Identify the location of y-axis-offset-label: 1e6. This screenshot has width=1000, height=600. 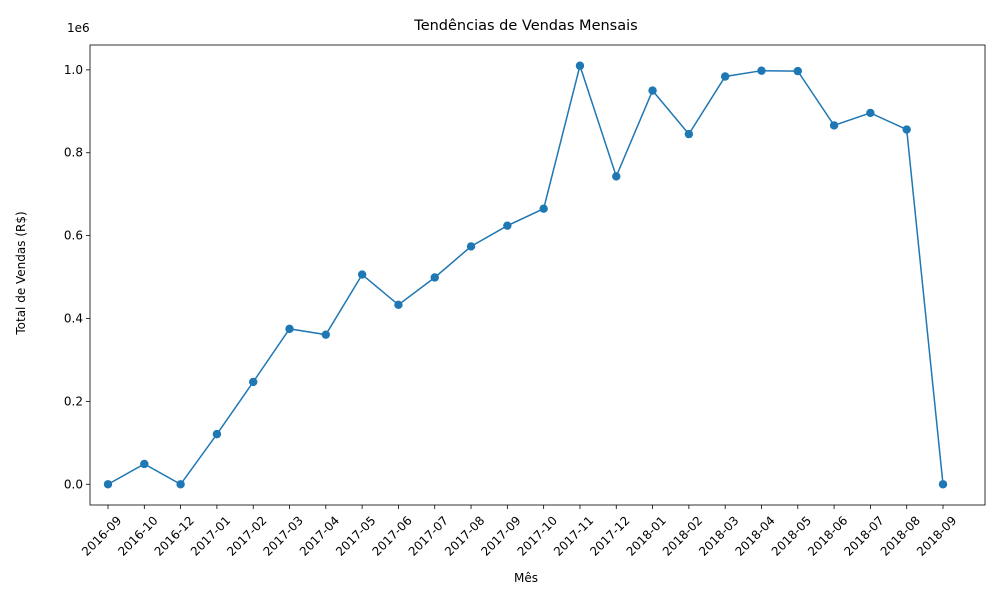
(78, 28).